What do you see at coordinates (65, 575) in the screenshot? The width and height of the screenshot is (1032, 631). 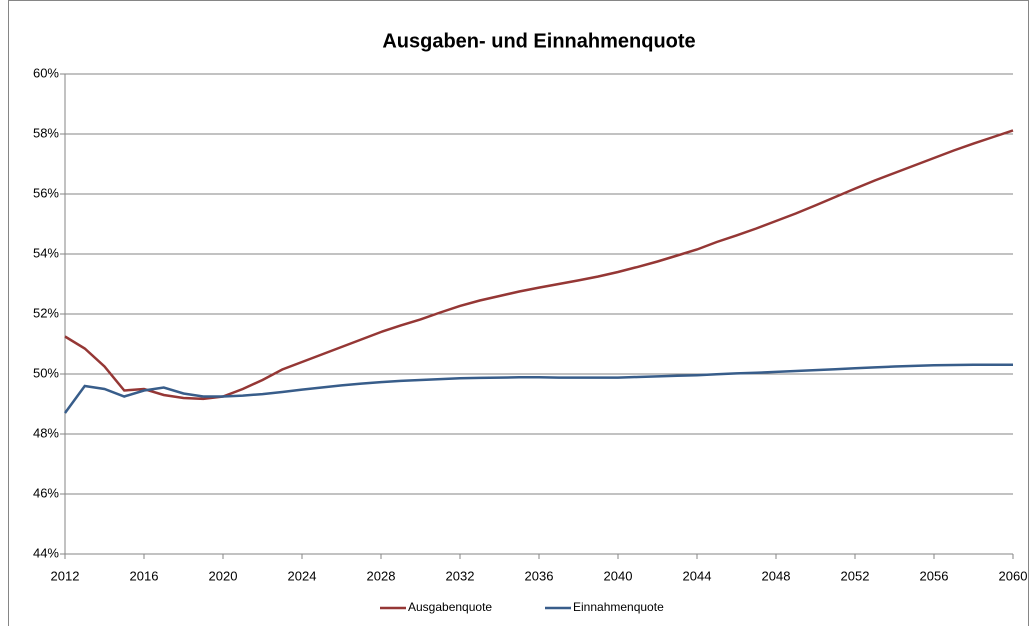 I see `x-tick-label: 2012` at bounding box center [65, 575].